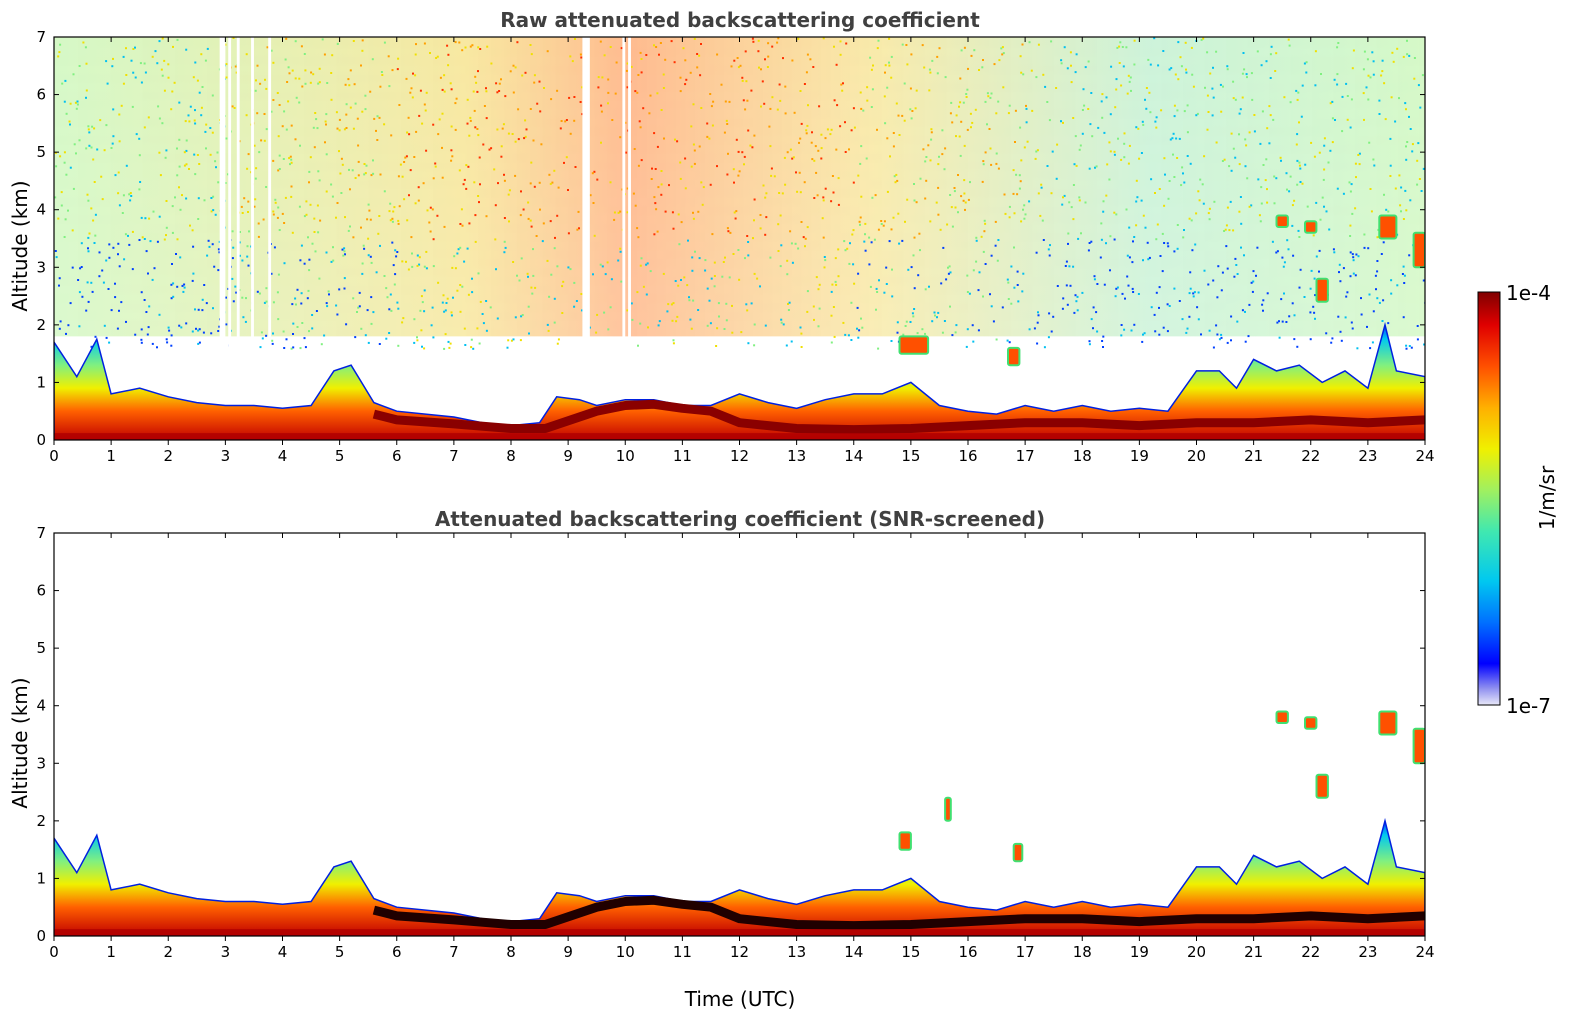  What do you see at coordinates (454, 456) in the screenshot?
I see `x-tick-label: 7` at bounding box center [454, 456].